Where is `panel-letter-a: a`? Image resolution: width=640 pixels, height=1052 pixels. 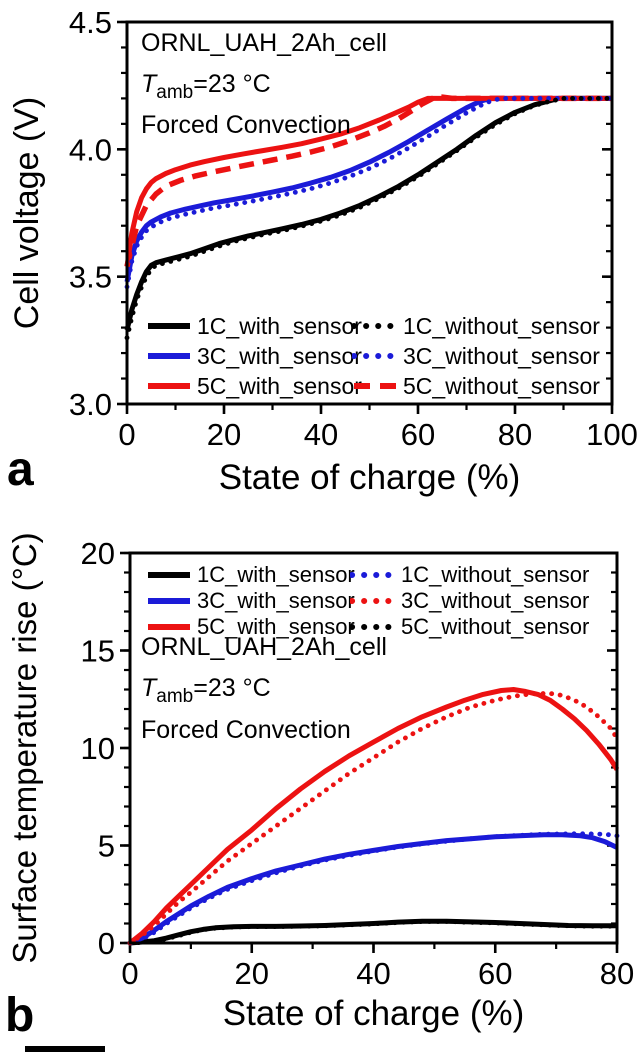
panel-letter-a: a is located at coordinates (20, 469).